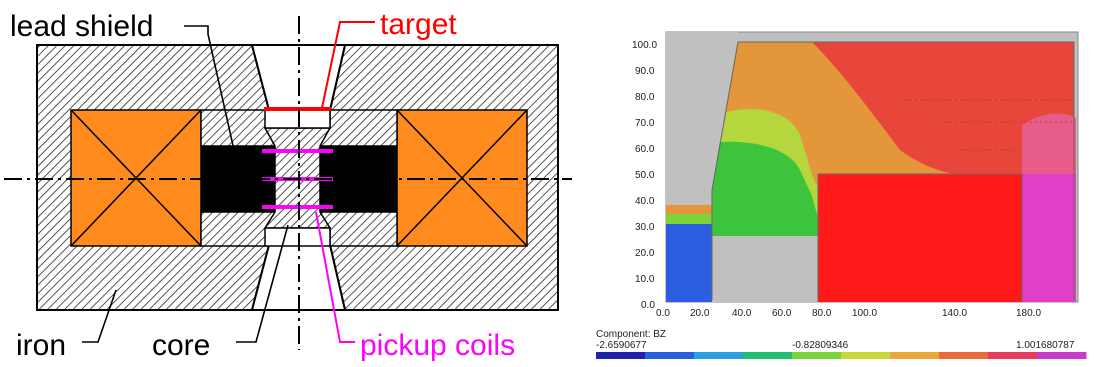 The image size is (1096, 367). I want to click on x-tick: 100.0, so click(864, 313).